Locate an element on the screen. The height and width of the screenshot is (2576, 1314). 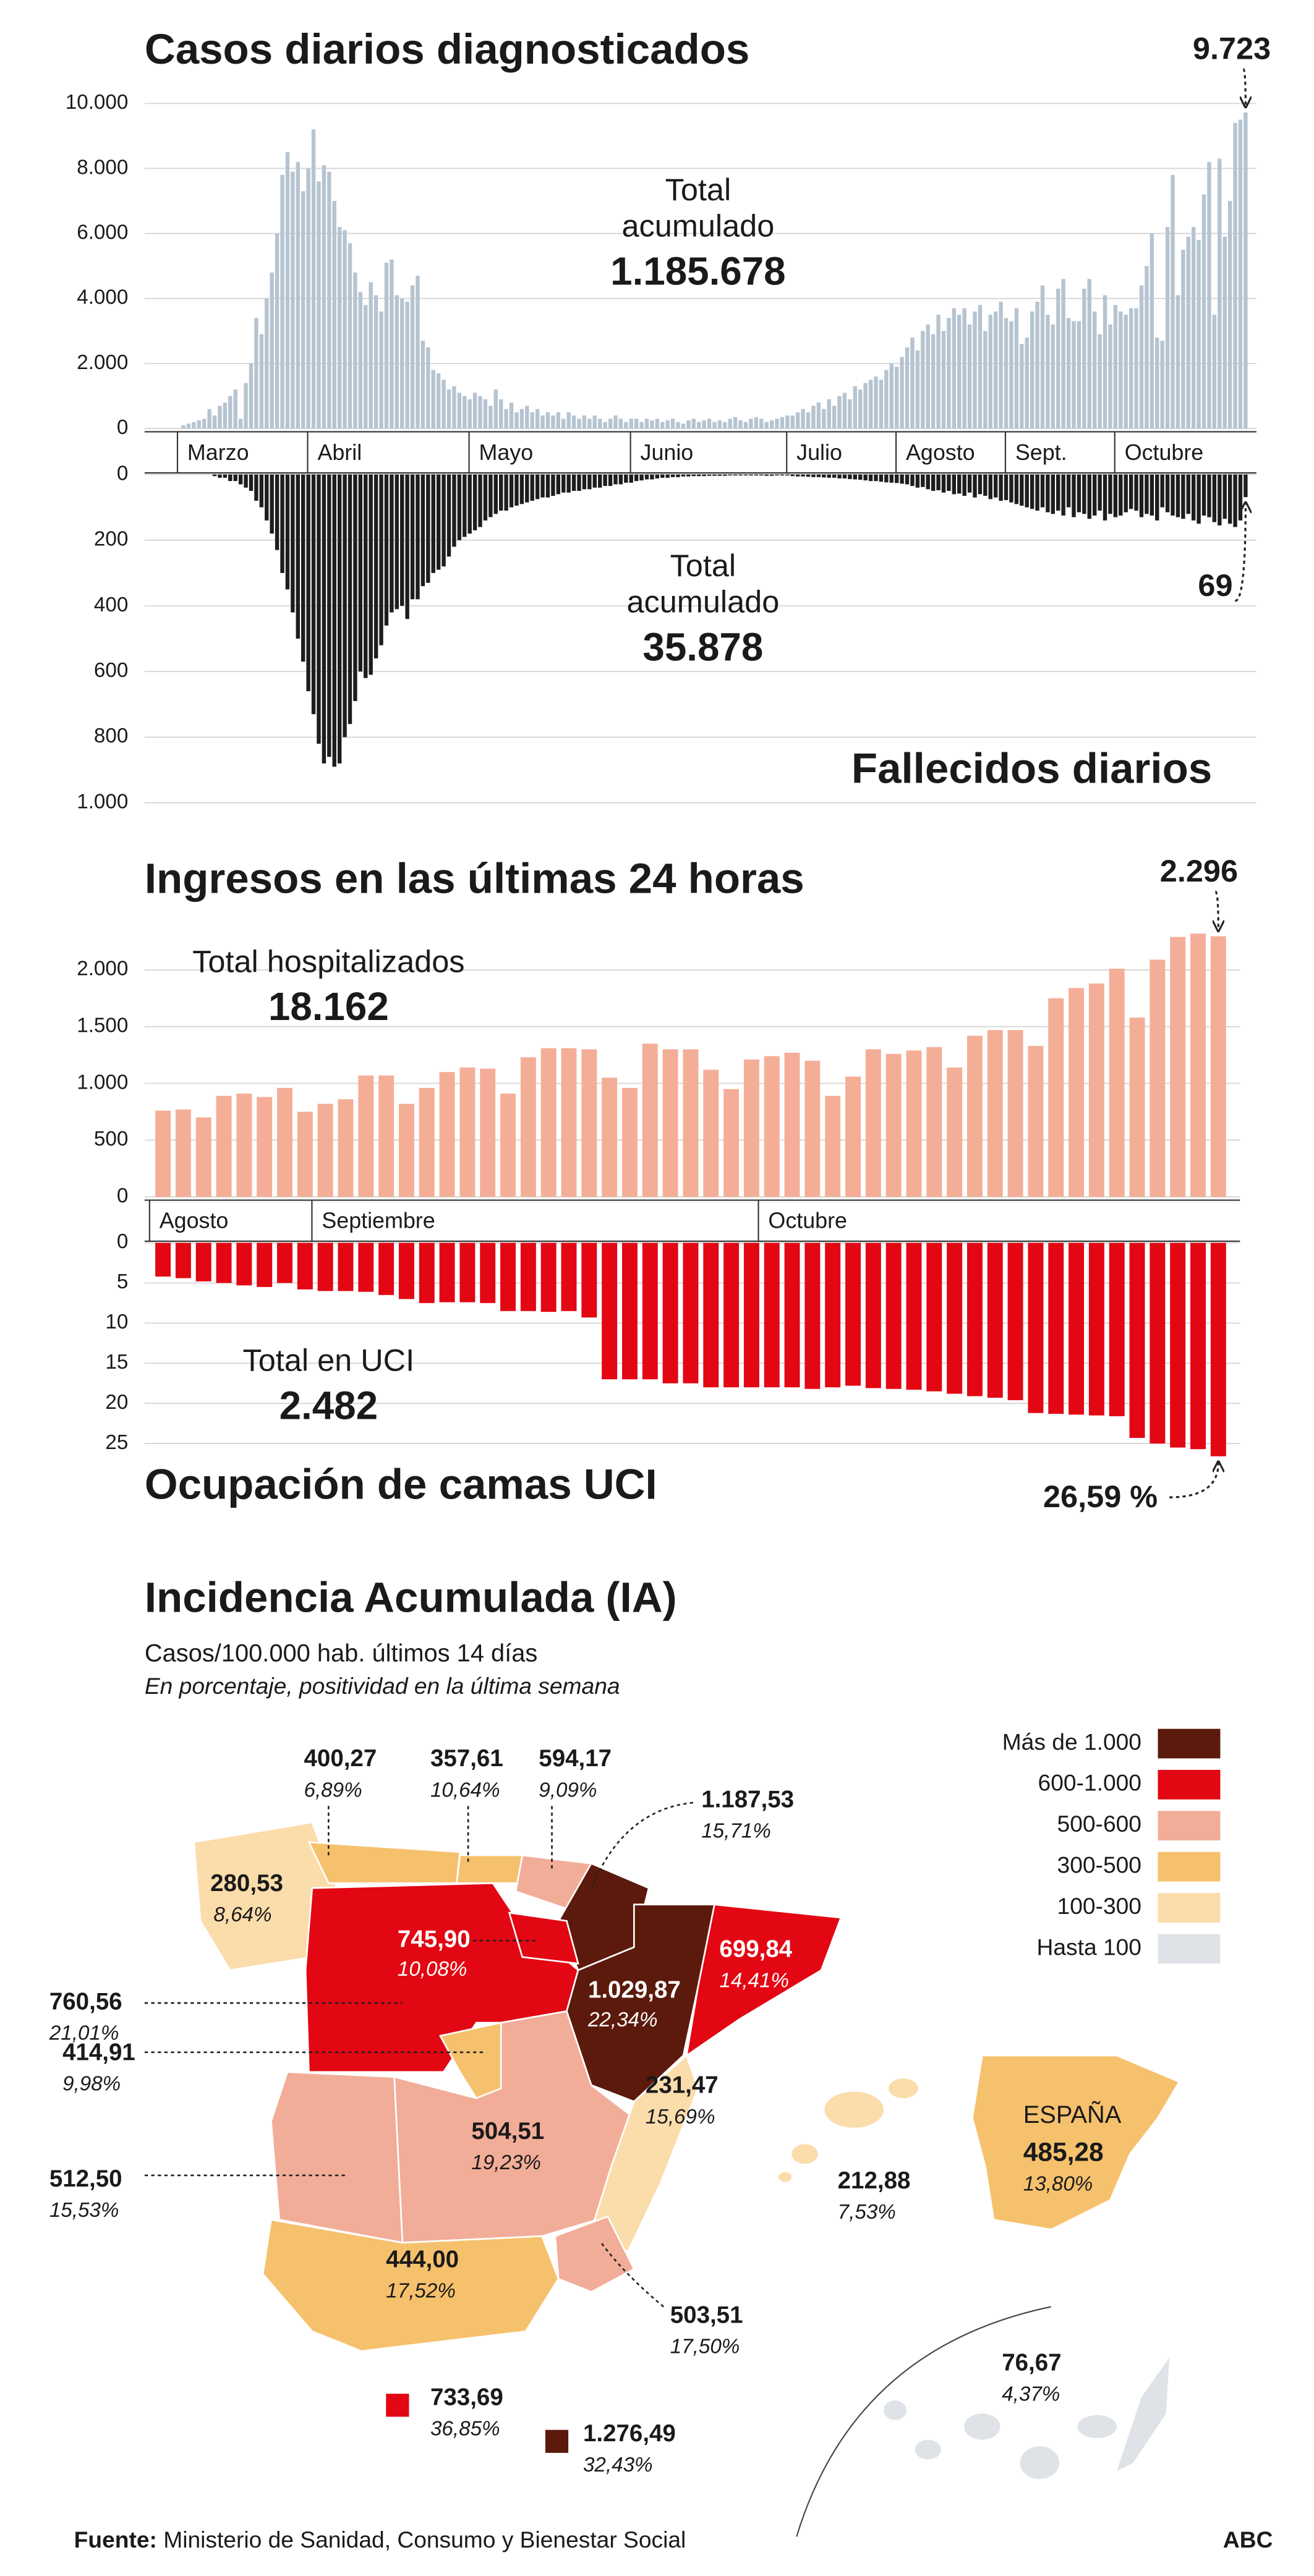
annotation: Total hospitalizados is located at coordinates (328, 961).